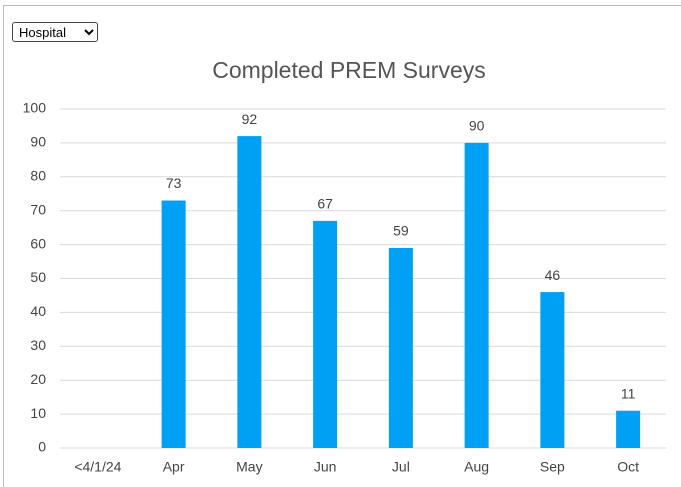 The image size is (681, 487). What do you see at coordinates (35, 108) in the screenshot?
I see `y-tick-label: 100` at bounding box center [35, 108].